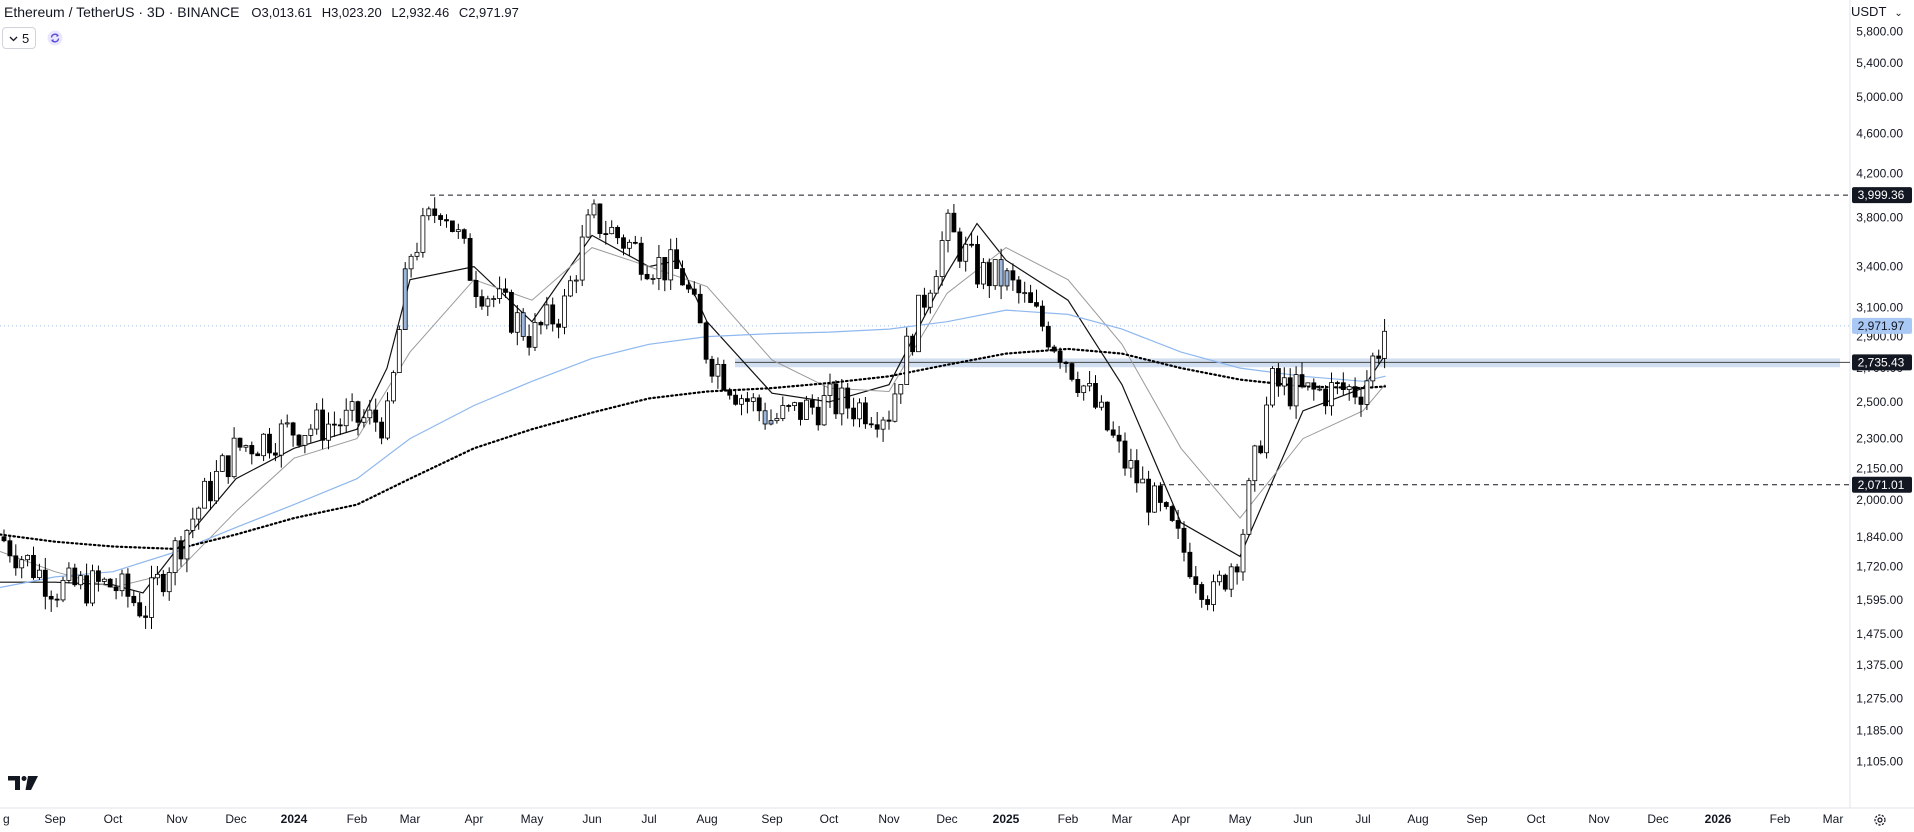 This screenshot has height=832, width=1914. I want to click on currency-selector: USDT ⌄, so click(1880, 12).